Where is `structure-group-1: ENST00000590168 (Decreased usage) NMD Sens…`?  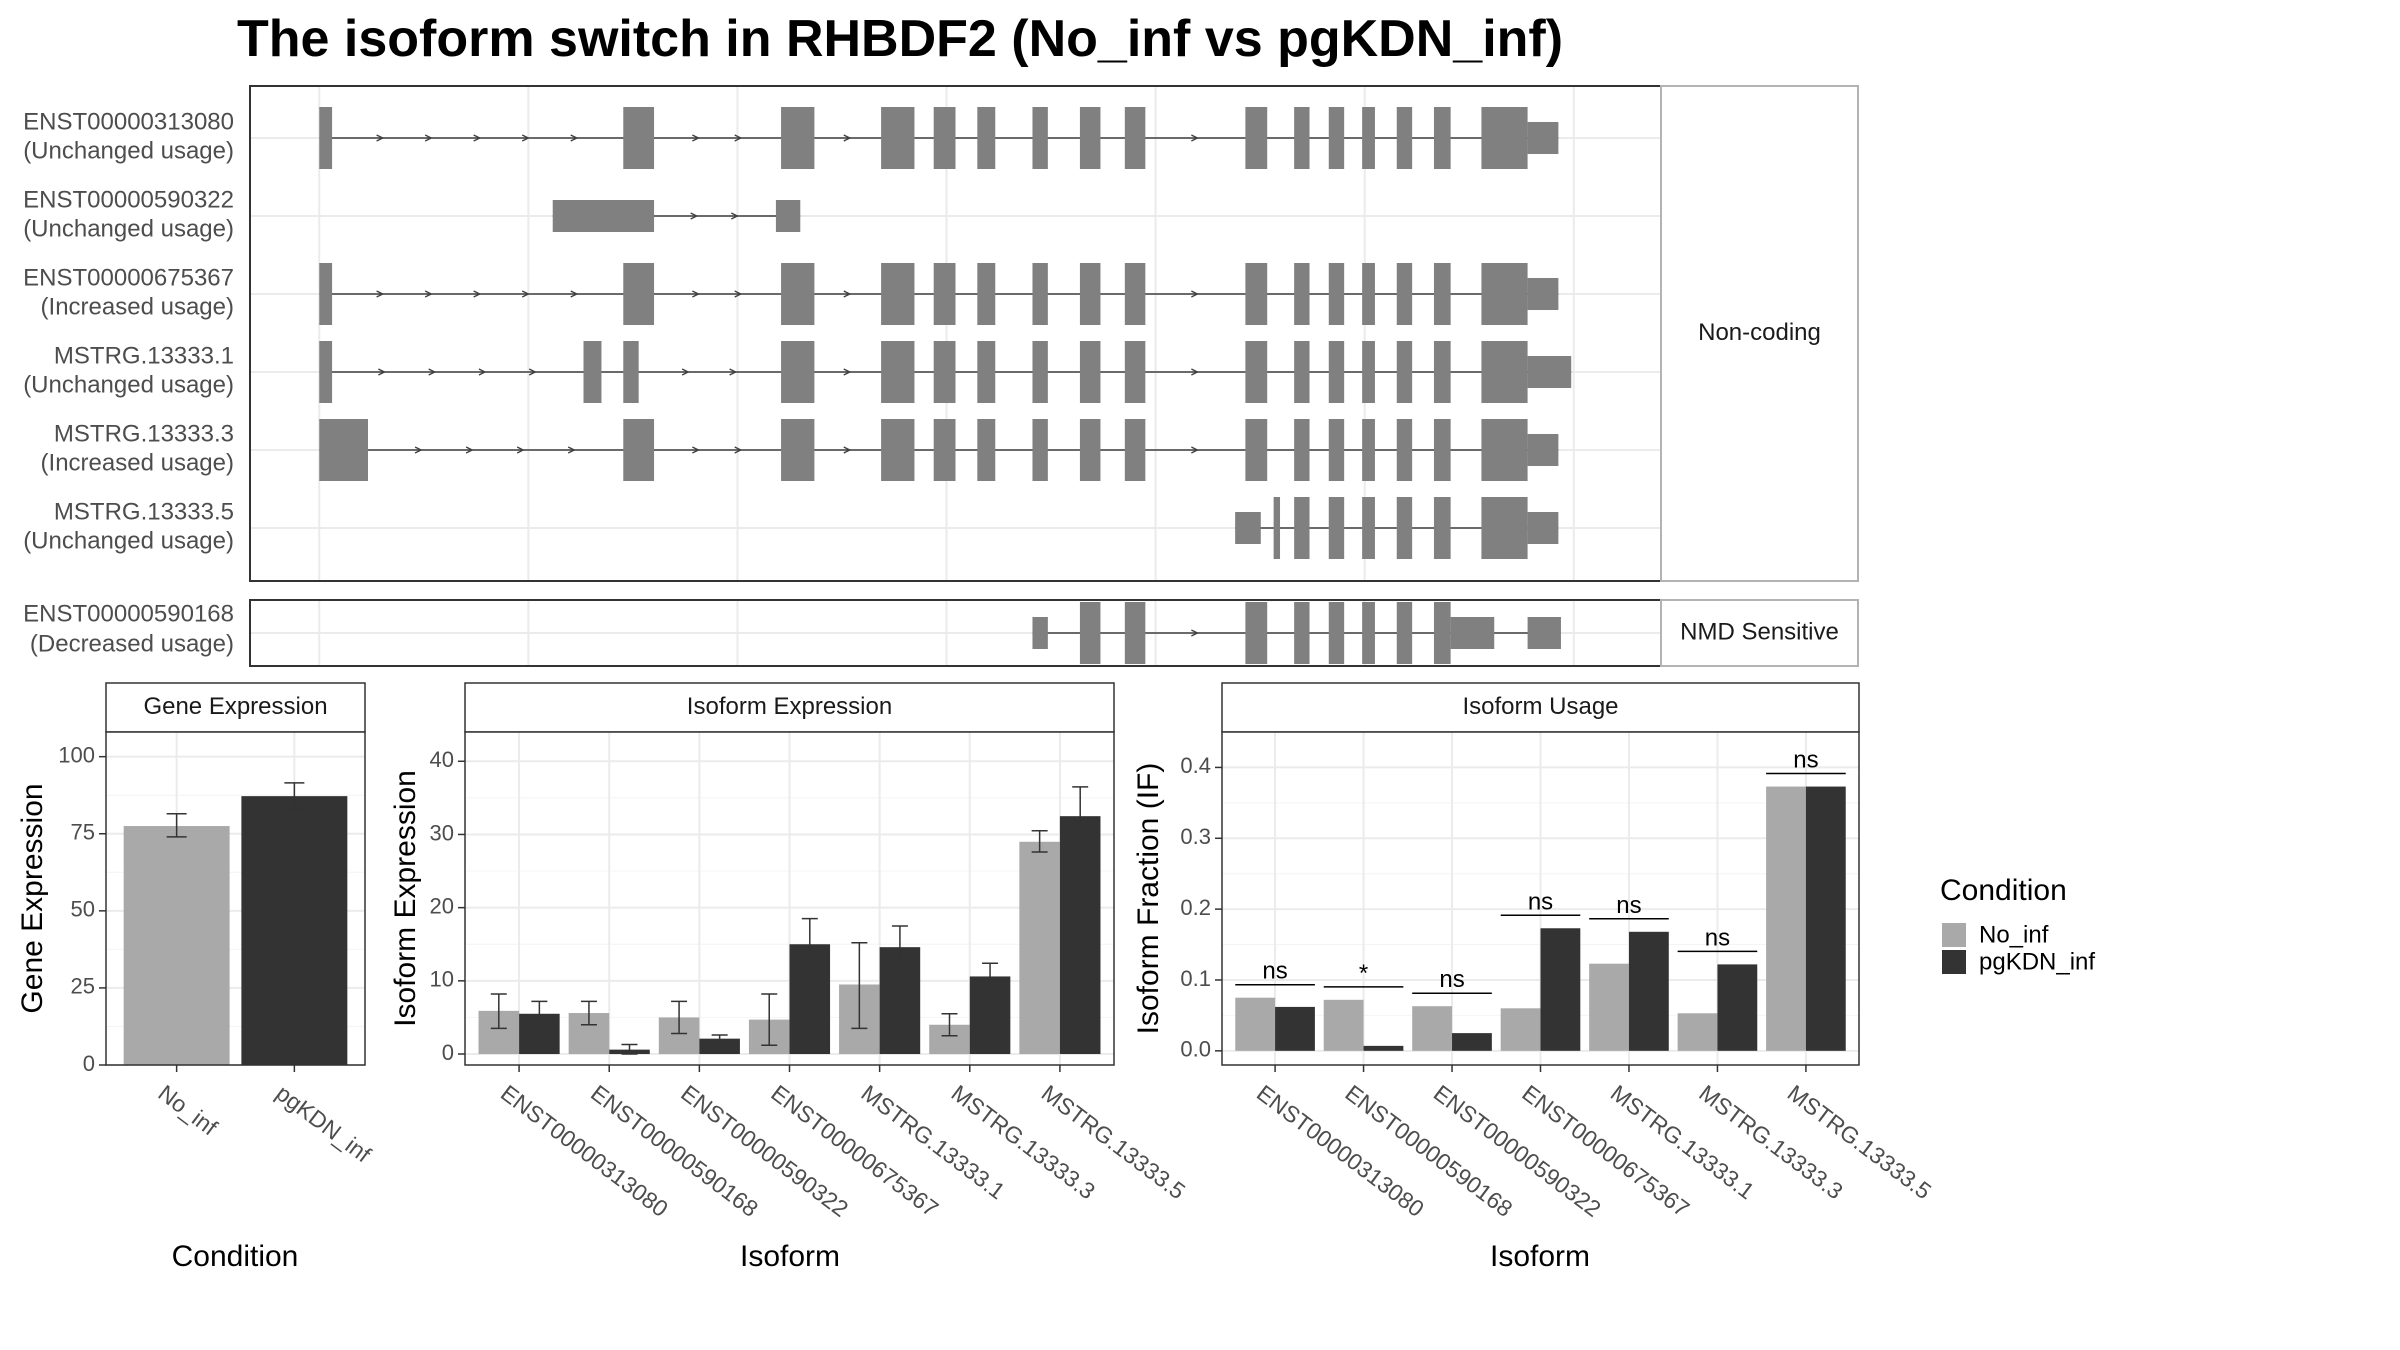
structure-group-1: ENST00000590168 (Decreased usage) NMD Sens… is located at coordinates (941, 633).